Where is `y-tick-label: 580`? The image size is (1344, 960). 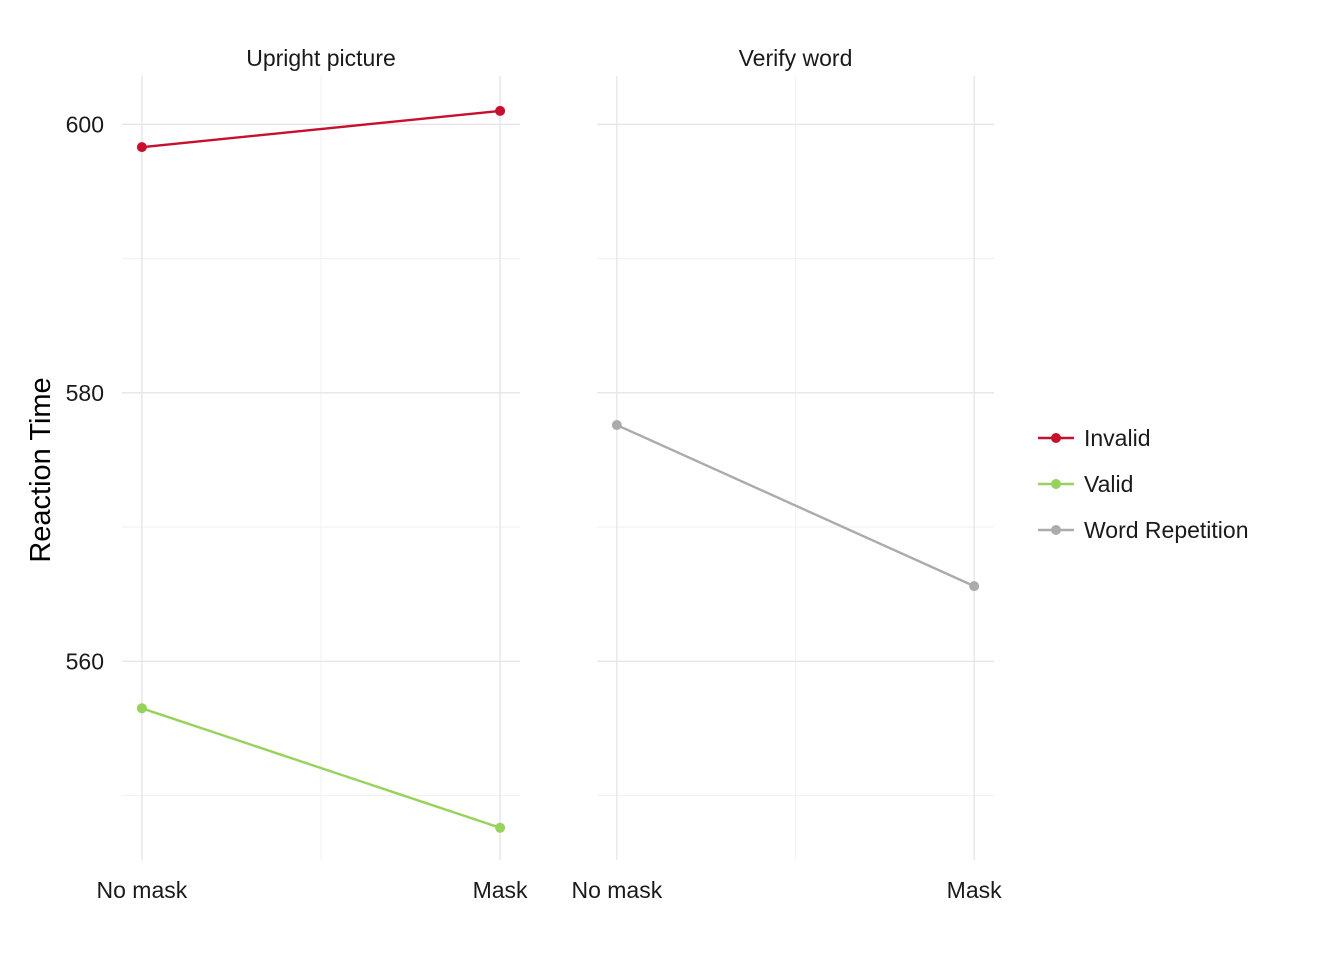
y-tick-label: 580 is located at coordinates (85, 393).